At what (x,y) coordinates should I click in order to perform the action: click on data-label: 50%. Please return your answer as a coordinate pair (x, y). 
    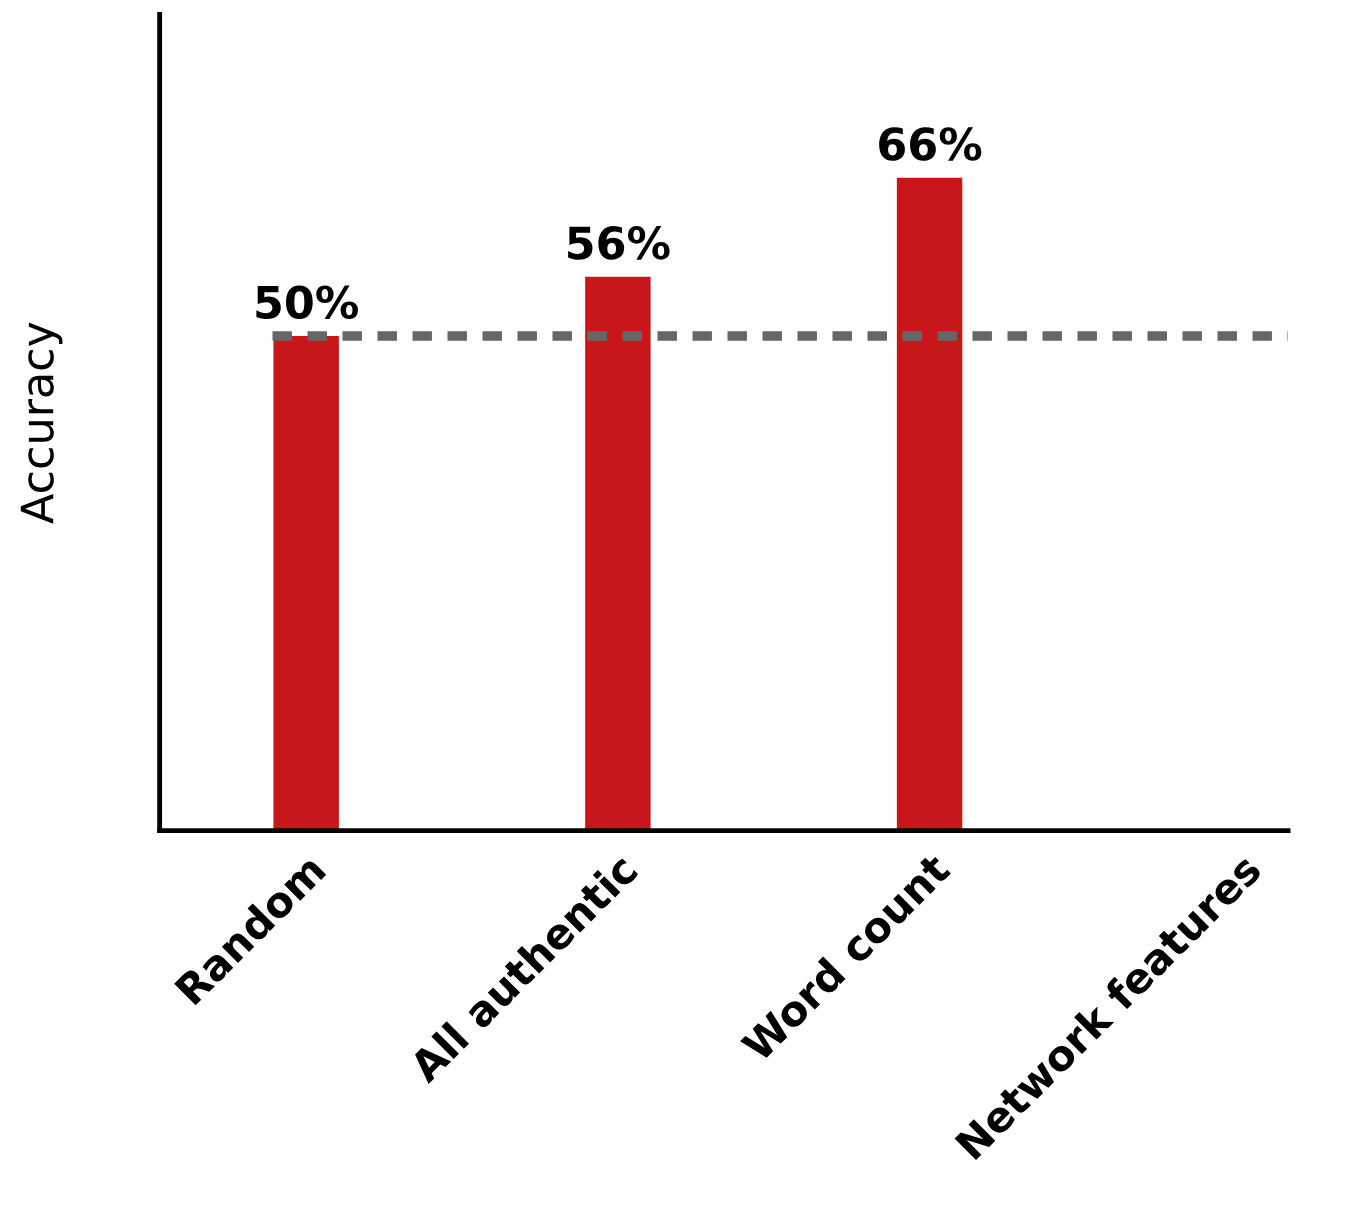
    Looking at the image, I should click on (307, 302).